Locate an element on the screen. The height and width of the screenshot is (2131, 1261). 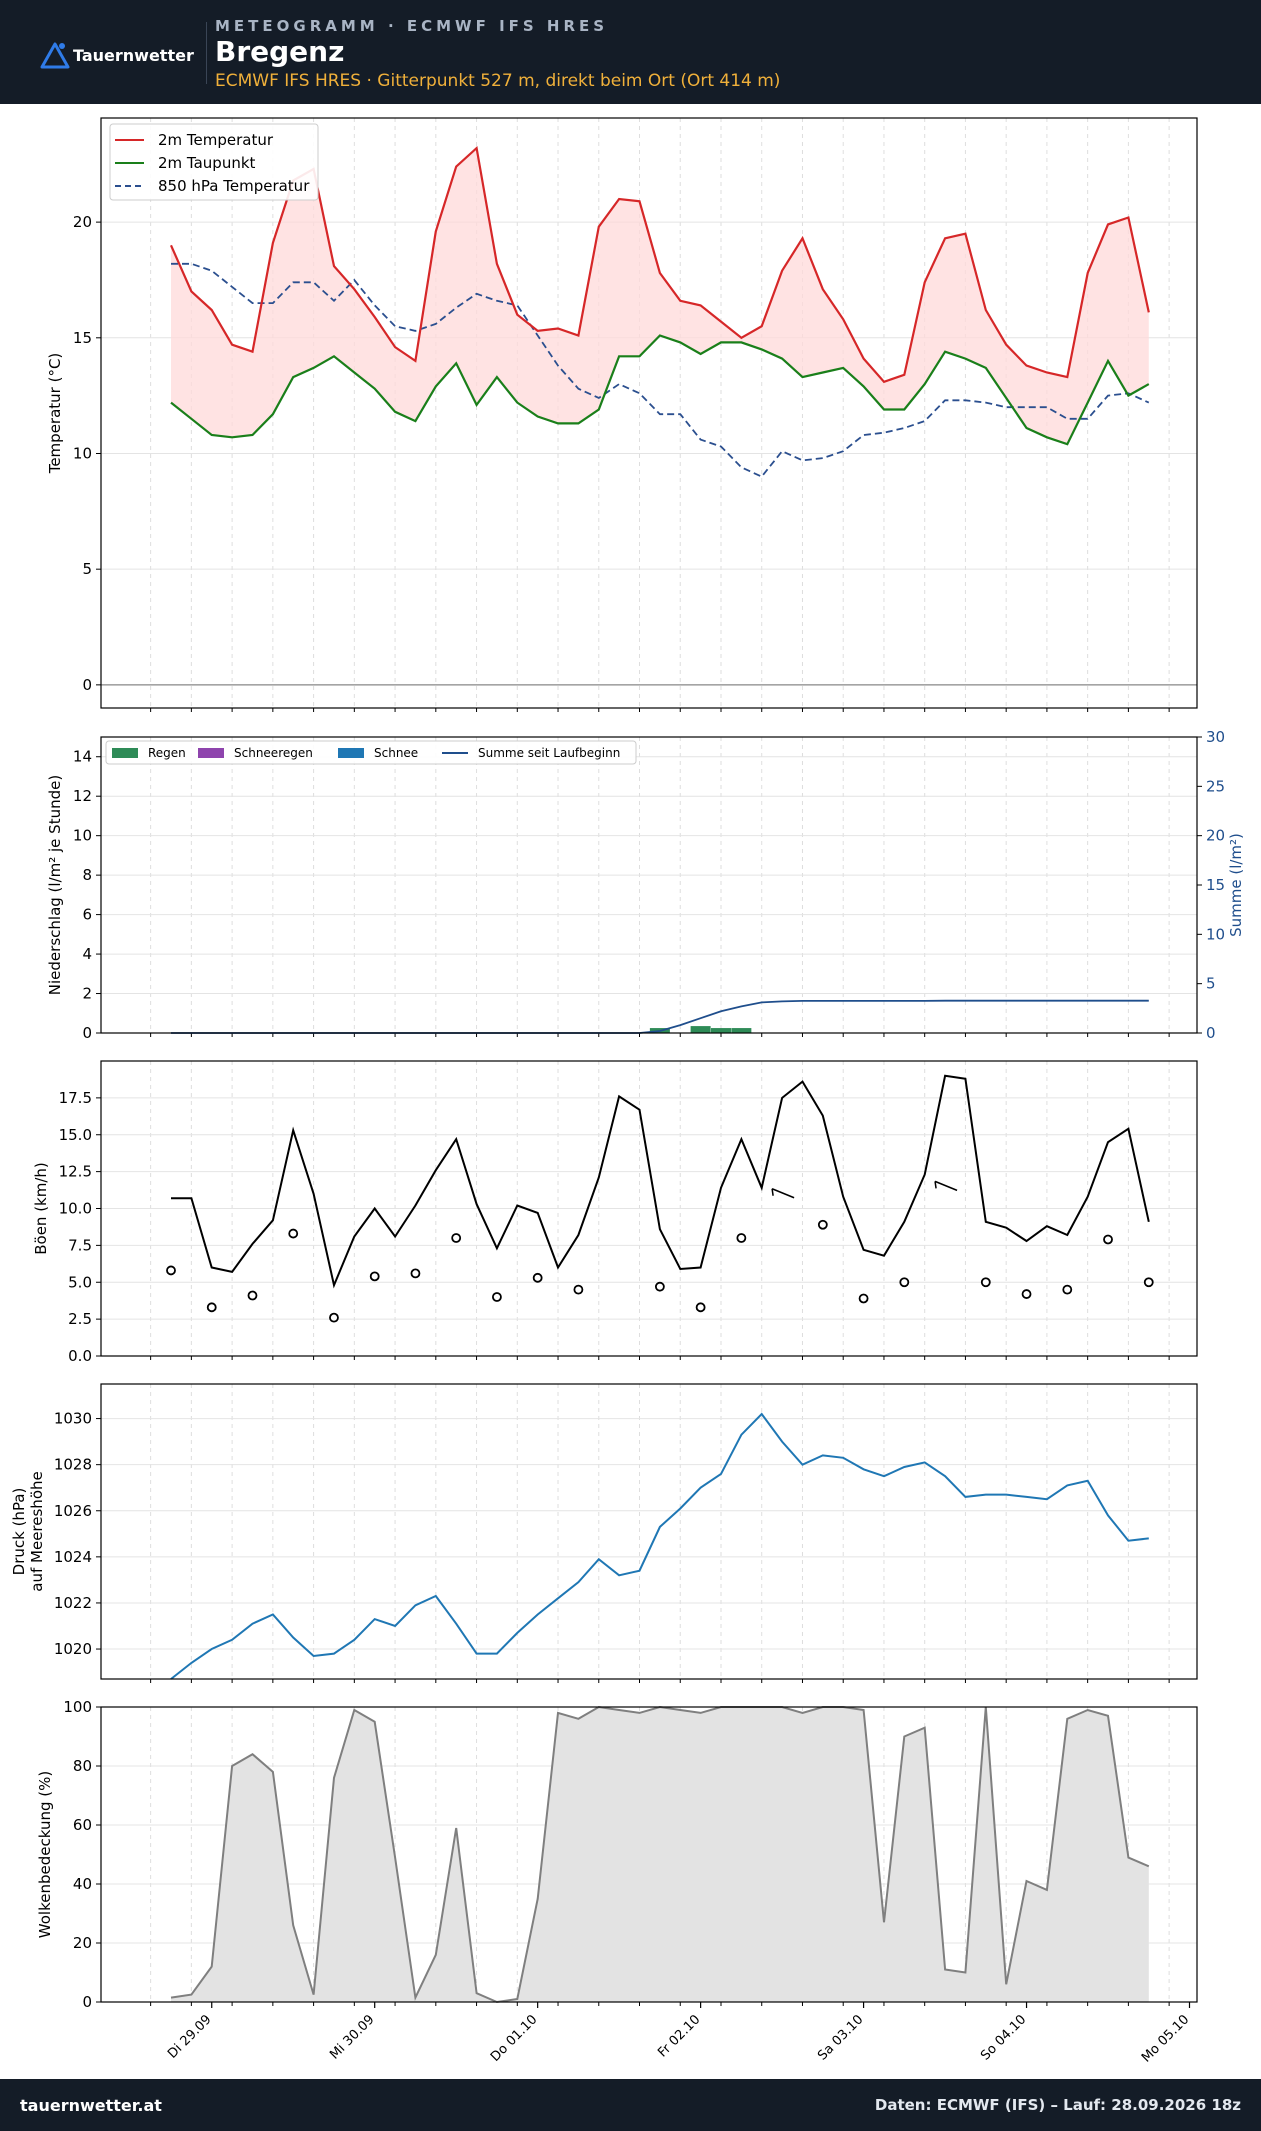
y-tick-label: 1030 is located at coordinates (73, 1419).